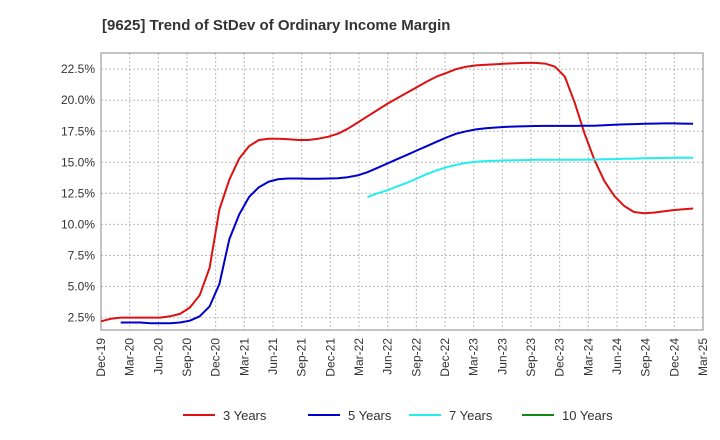 This screenshot has height=440, width=720. Describe the element at coordinates (416, 357) in the screenshot. I see `x-tick-label: Sep-22` at that location.